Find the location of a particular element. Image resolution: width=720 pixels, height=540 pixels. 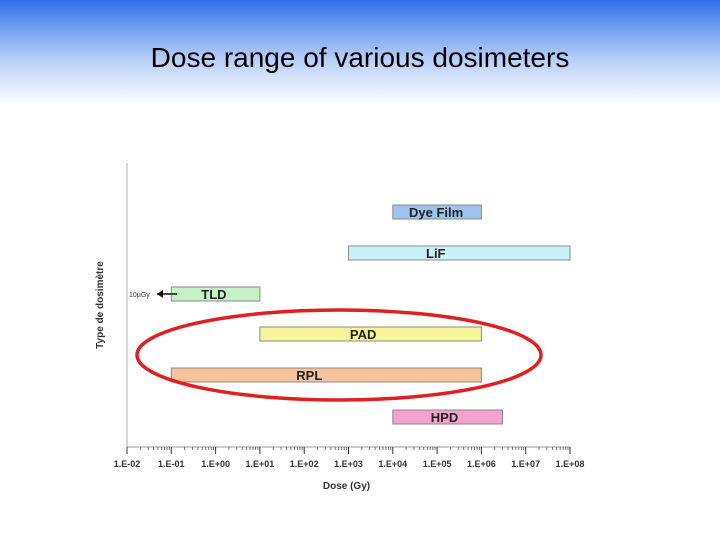

x-tick-label: 1.E+04 is located at coordinates (392, 464).